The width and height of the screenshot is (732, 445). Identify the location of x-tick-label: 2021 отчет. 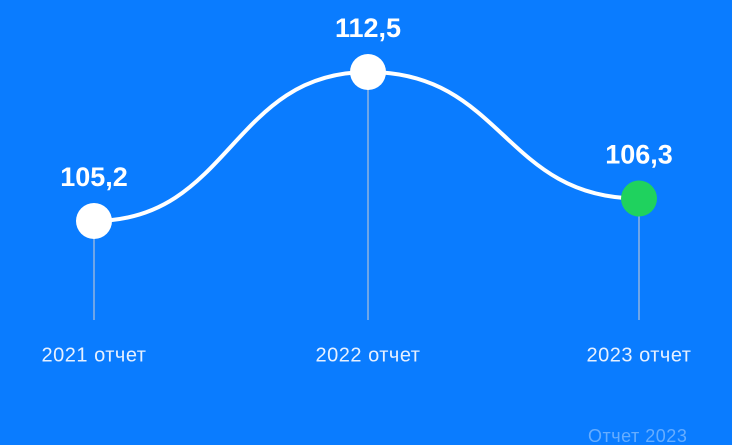
(94, 355).